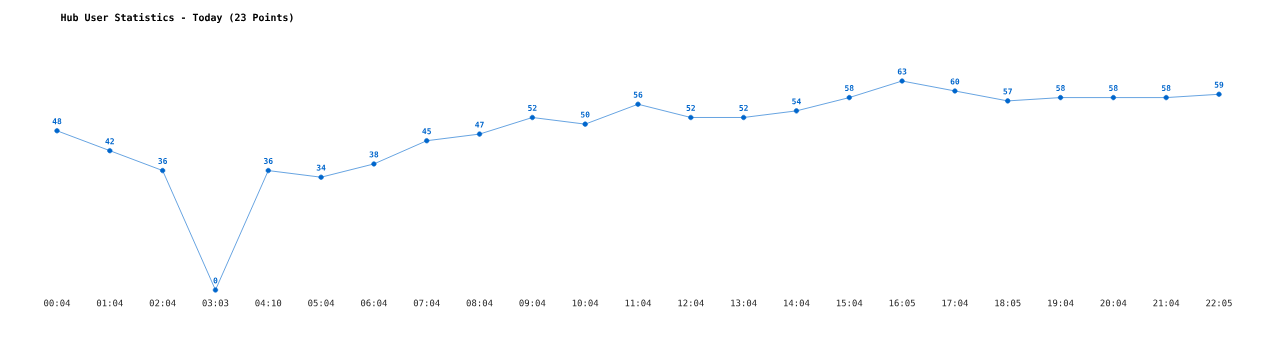  I want to click on x-tick-label: 20:04, so click(1113, 303).